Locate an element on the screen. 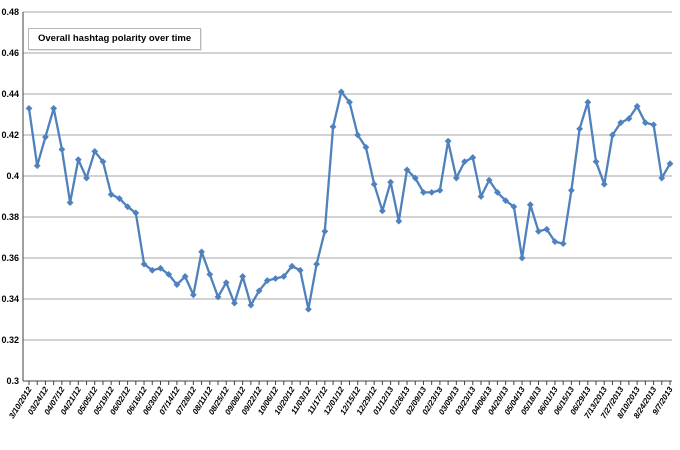  y-tick-label: 0.3 is located at coordinates (12, 381).